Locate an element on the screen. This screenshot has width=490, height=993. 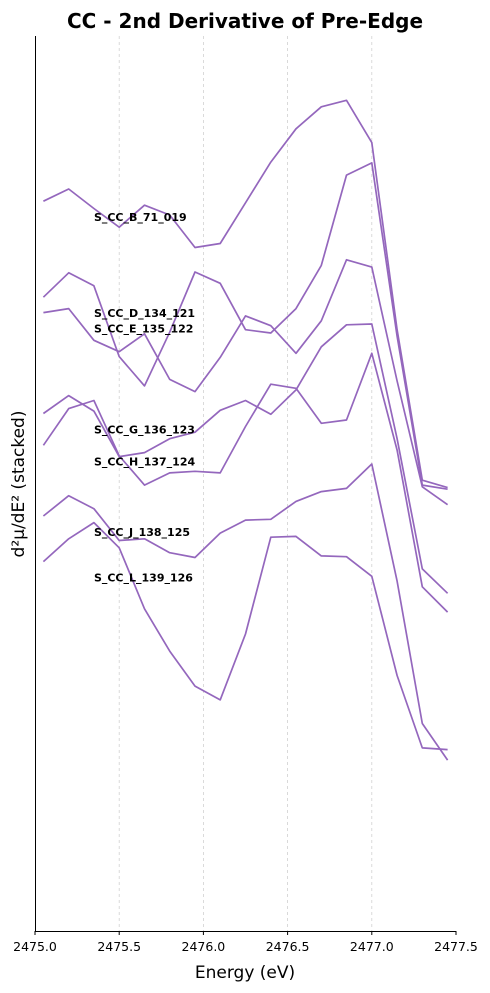
series-label: S_CC_G_136_123 is located at coordinates (144, 430).